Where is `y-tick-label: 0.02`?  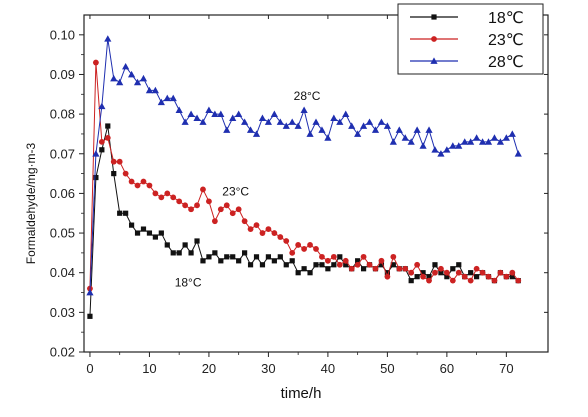
y-tick-label: 0.02 is located at coordinates (62, 352).